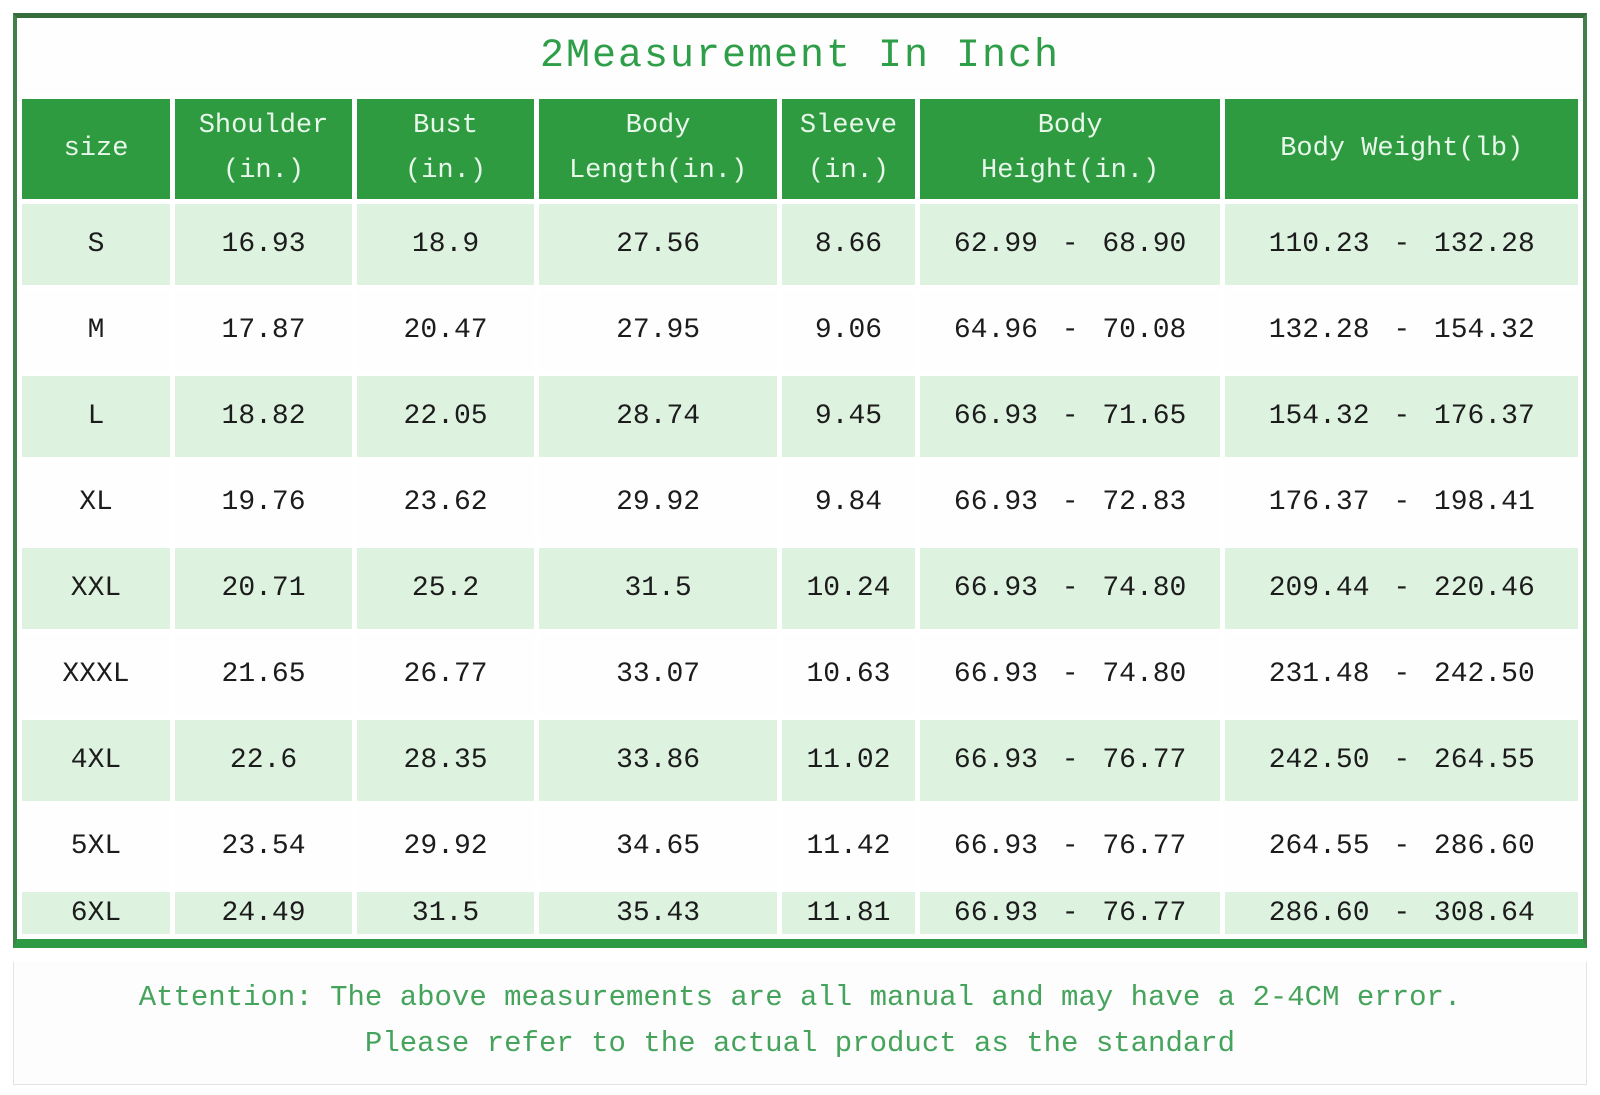 This screenshot has width=1600, height=1095. Describe the element at coordinates (96, 330) in the screenshot. I see `cell-size: M` at that location.